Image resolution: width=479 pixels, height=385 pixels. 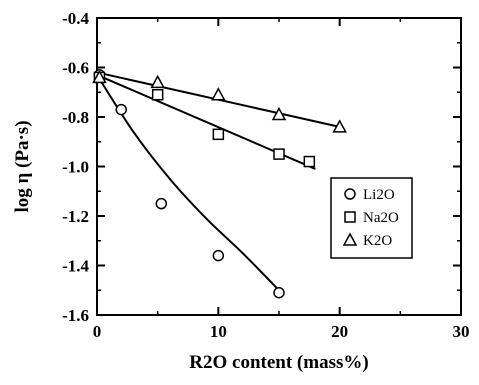 What do you see at coordinates (75, 216) in the screenshot?
I see `y-tick-label: -1.2` at bounding box center [75, 216].